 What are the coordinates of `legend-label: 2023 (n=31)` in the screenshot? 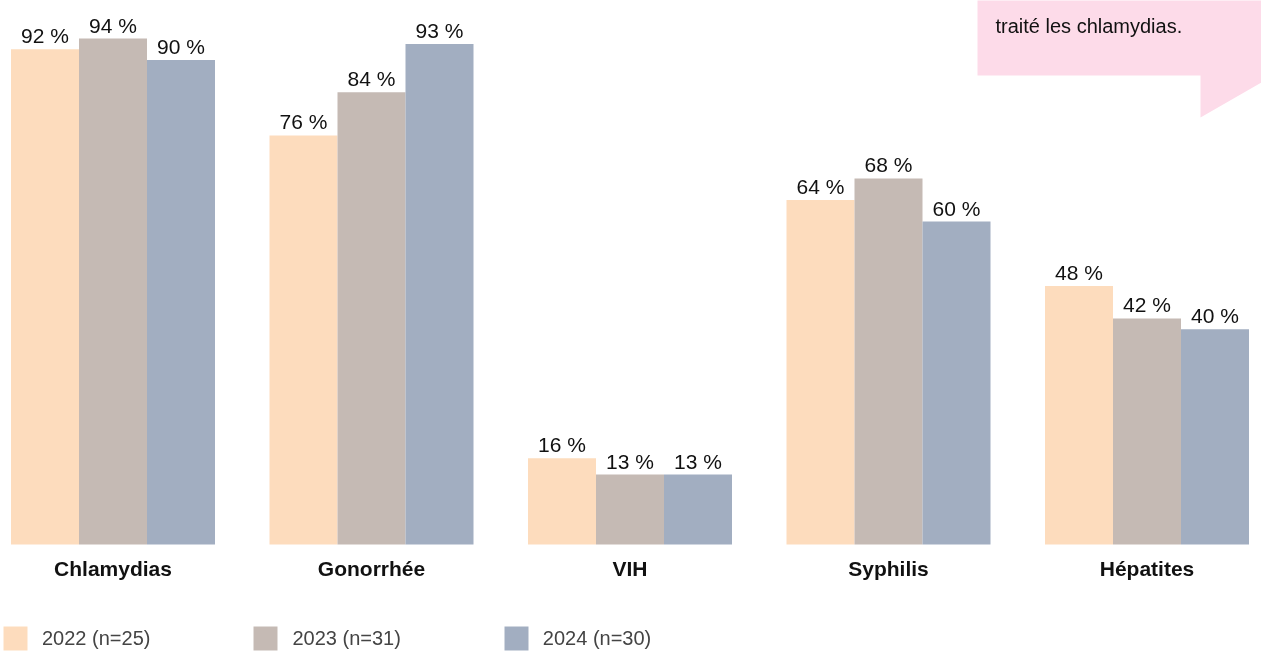 It's located at (346, 638).